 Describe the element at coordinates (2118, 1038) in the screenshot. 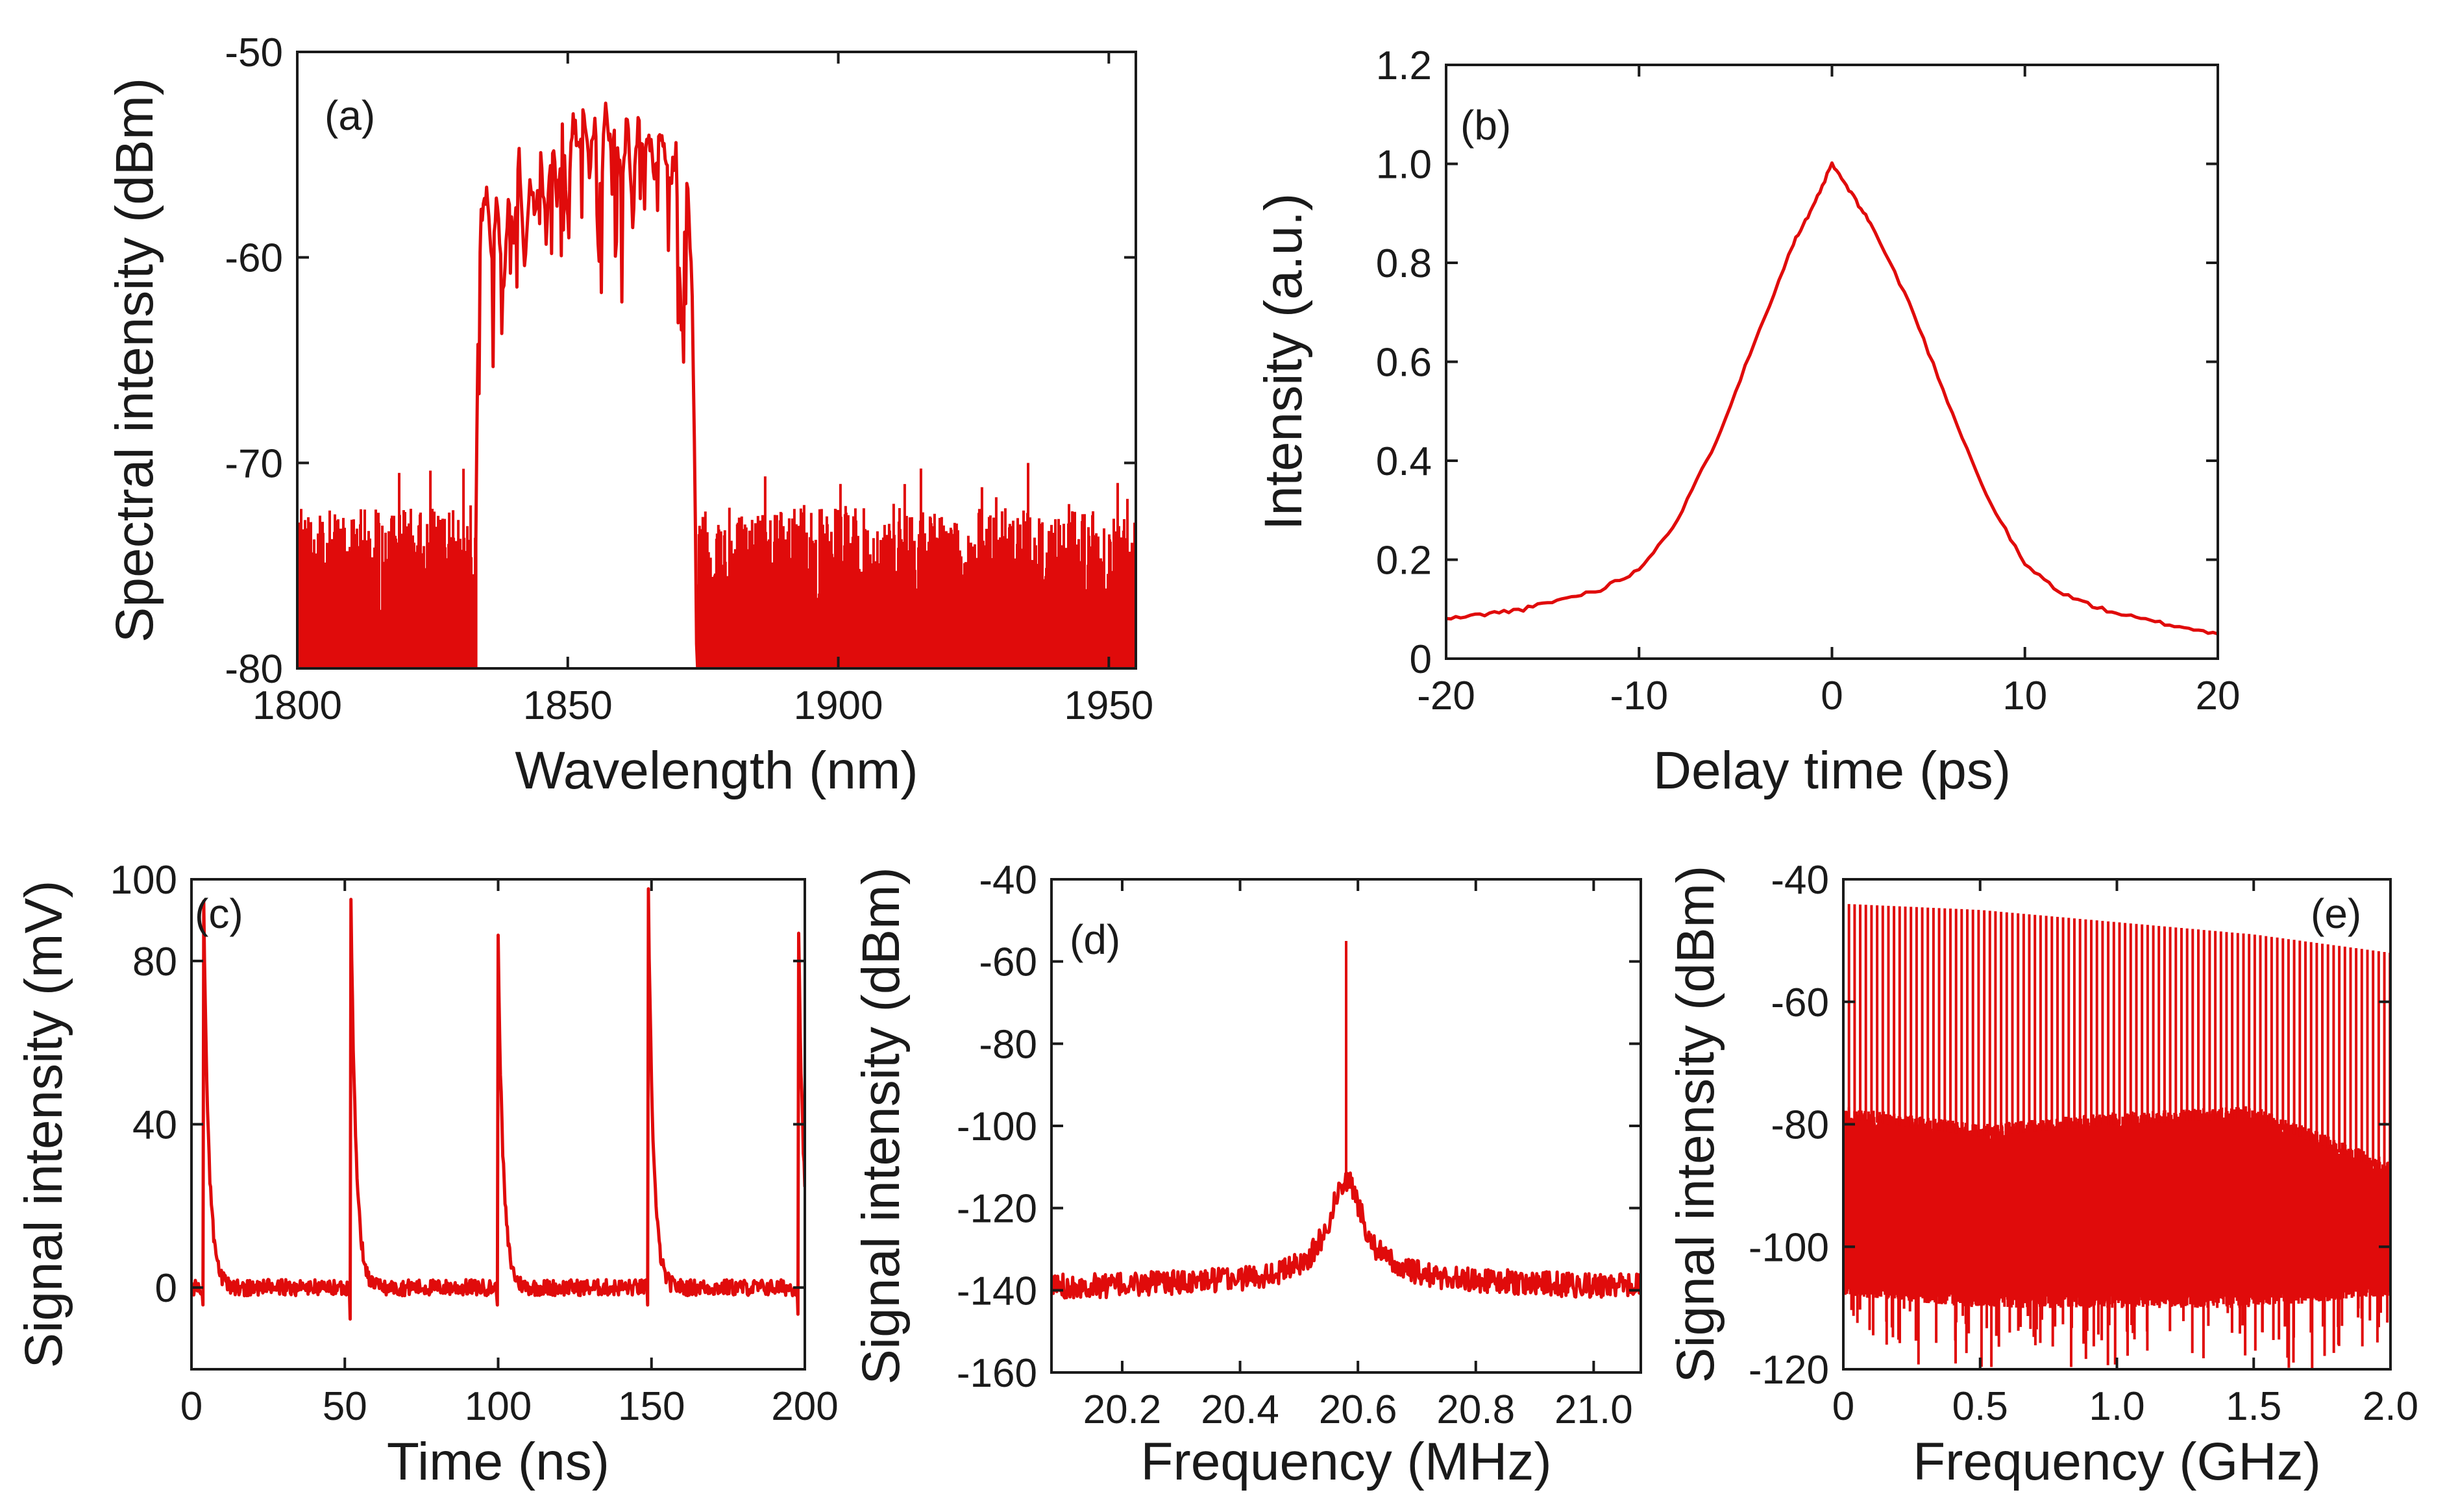

I see `harmonic-peaks` at that location.